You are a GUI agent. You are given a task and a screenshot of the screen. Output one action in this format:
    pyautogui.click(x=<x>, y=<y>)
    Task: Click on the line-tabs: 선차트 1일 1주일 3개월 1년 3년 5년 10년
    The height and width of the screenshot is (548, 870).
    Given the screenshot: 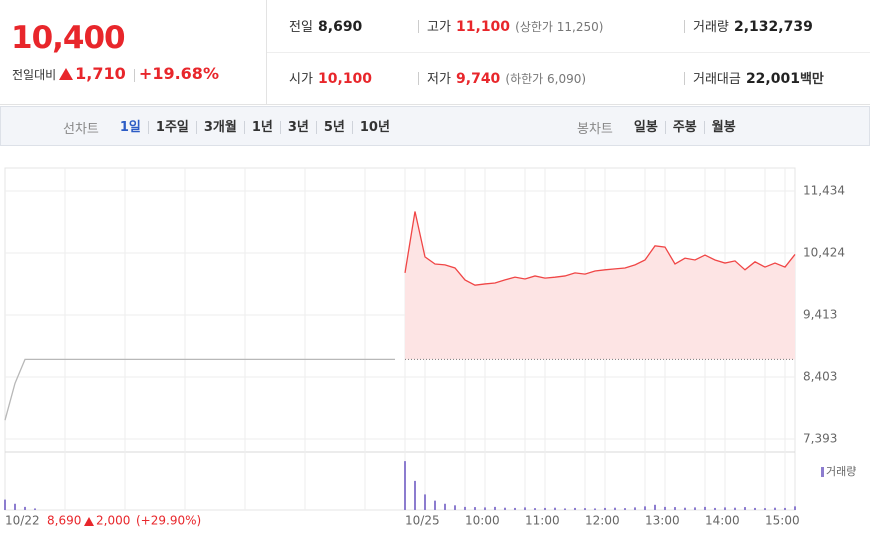 What is the action you would take?
    pyautogui.click(x=230, y=127)
    